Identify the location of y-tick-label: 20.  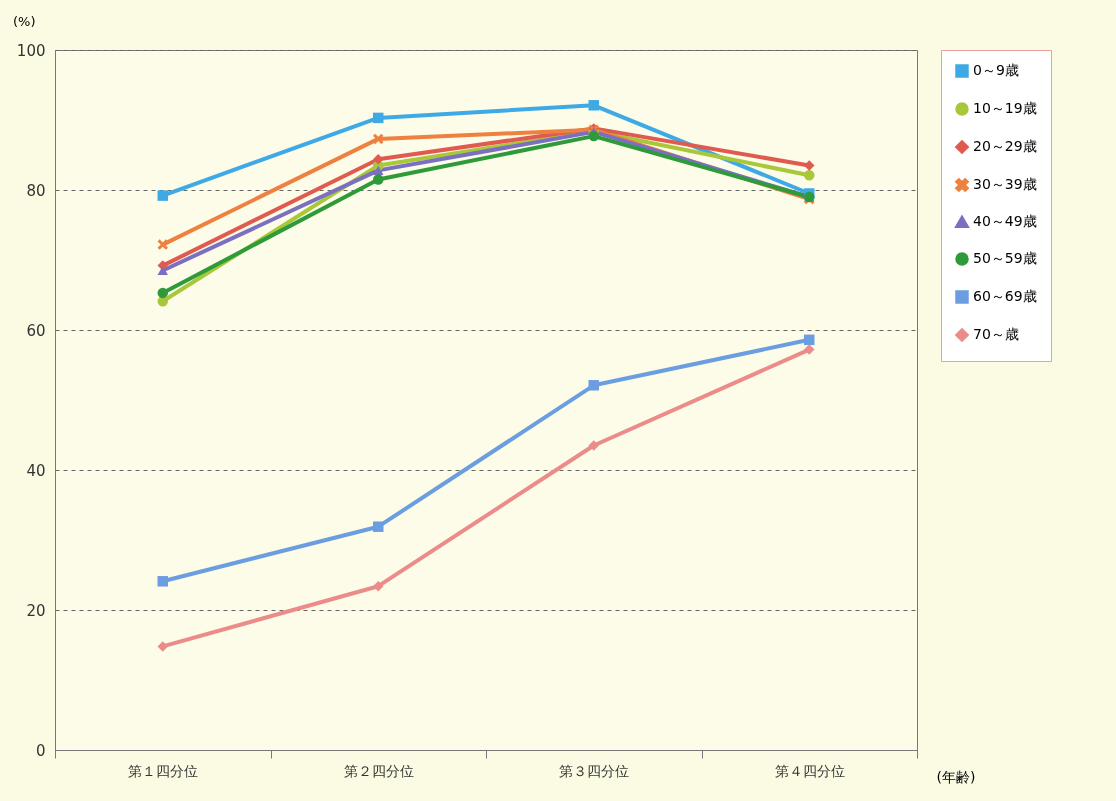
(36, 610).